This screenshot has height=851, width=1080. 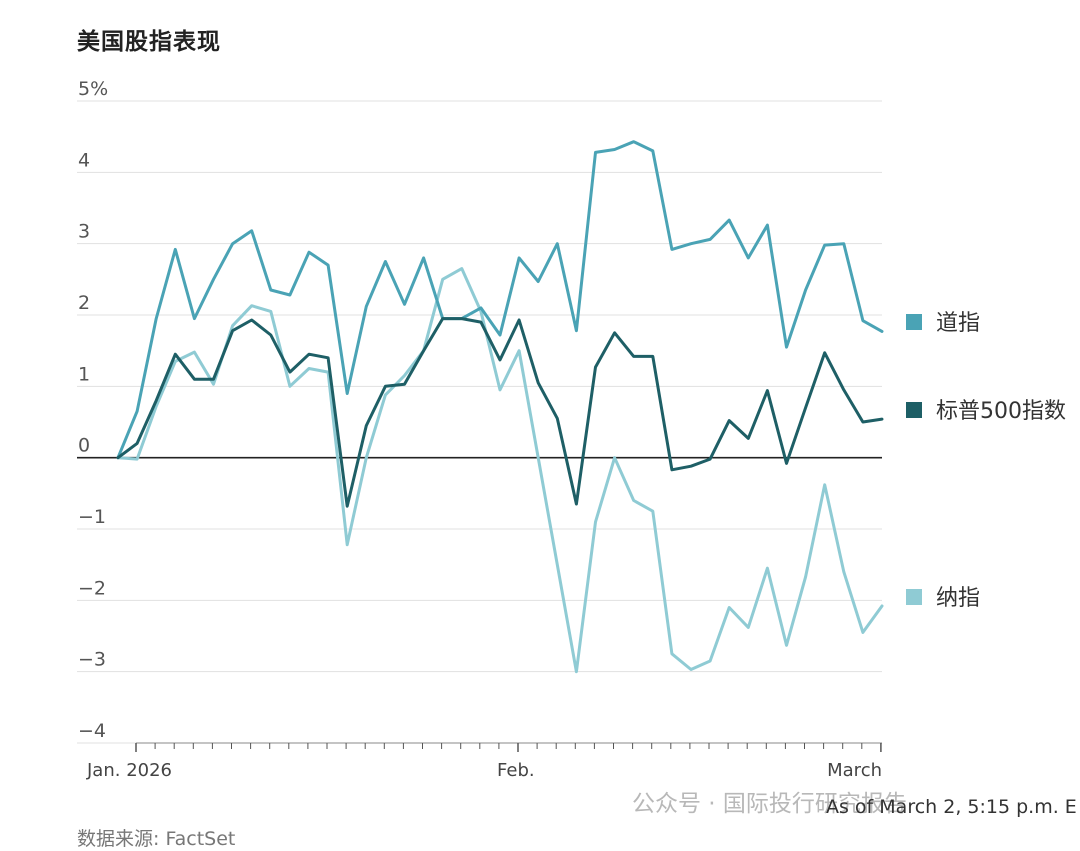 What do you see at coordinates (92, 731) in the screenshot?
I see `y-tick-label: −4` at bounding box center [92, 731].